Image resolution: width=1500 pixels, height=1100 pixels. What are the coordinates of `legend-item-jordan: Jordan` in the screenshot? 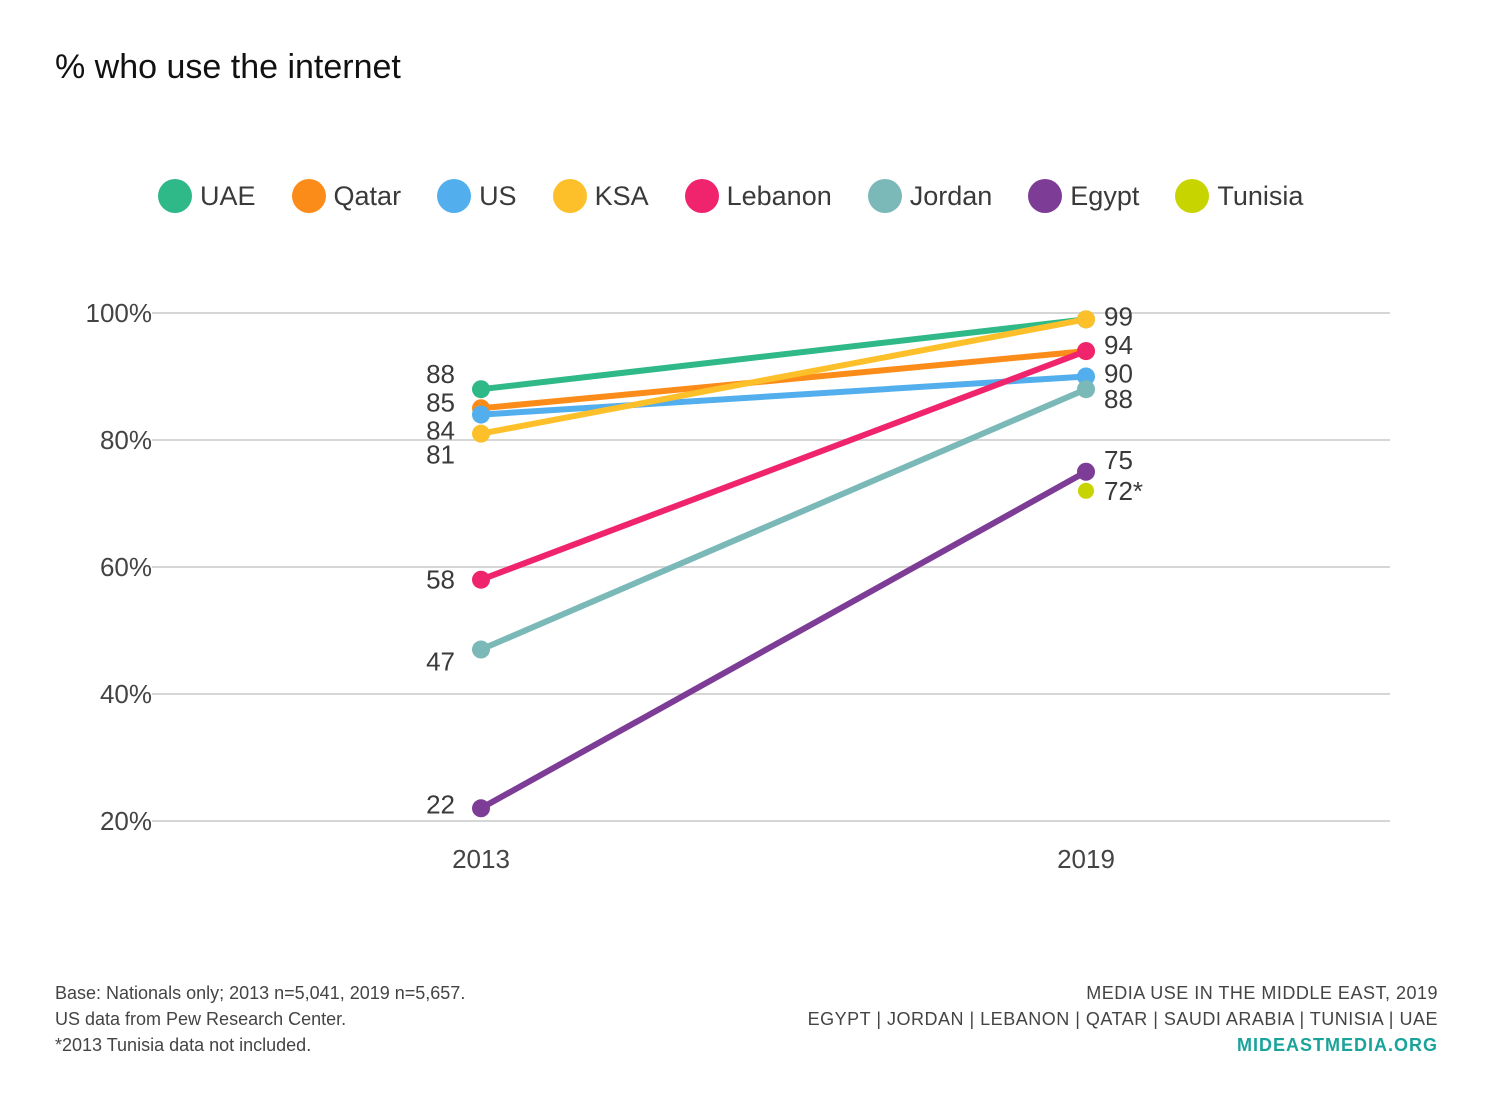 It's located at (930, 196).